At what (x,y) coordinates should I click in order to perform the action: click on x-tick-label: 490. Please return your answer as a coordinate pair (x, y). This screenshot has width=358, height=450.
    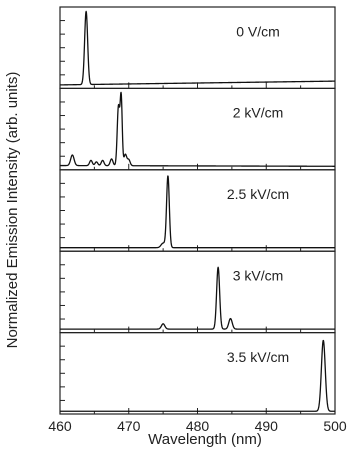
    Looking at the image, I should click on (267, 426).